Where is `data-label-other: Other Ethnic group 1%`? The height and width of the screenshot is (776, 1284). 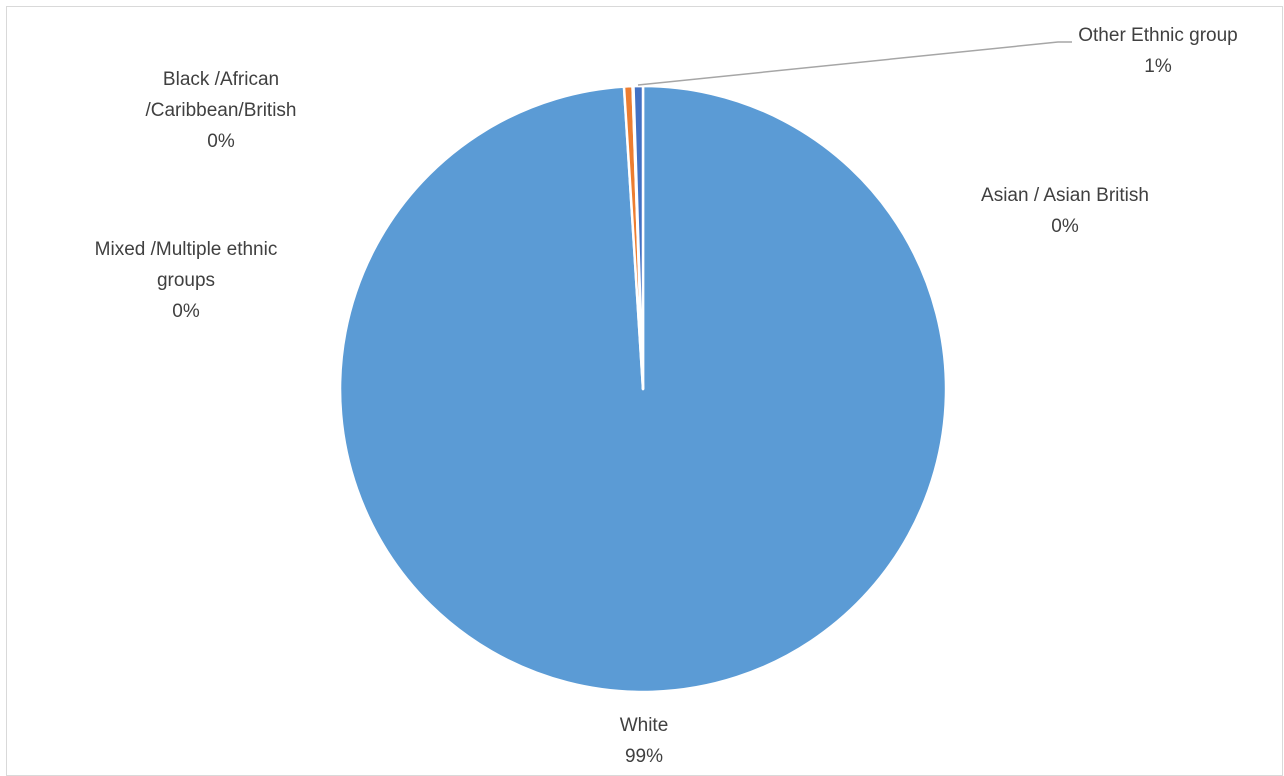
data-label-other: Other Ethnic group 1% is located at coordinates (1158, 51).